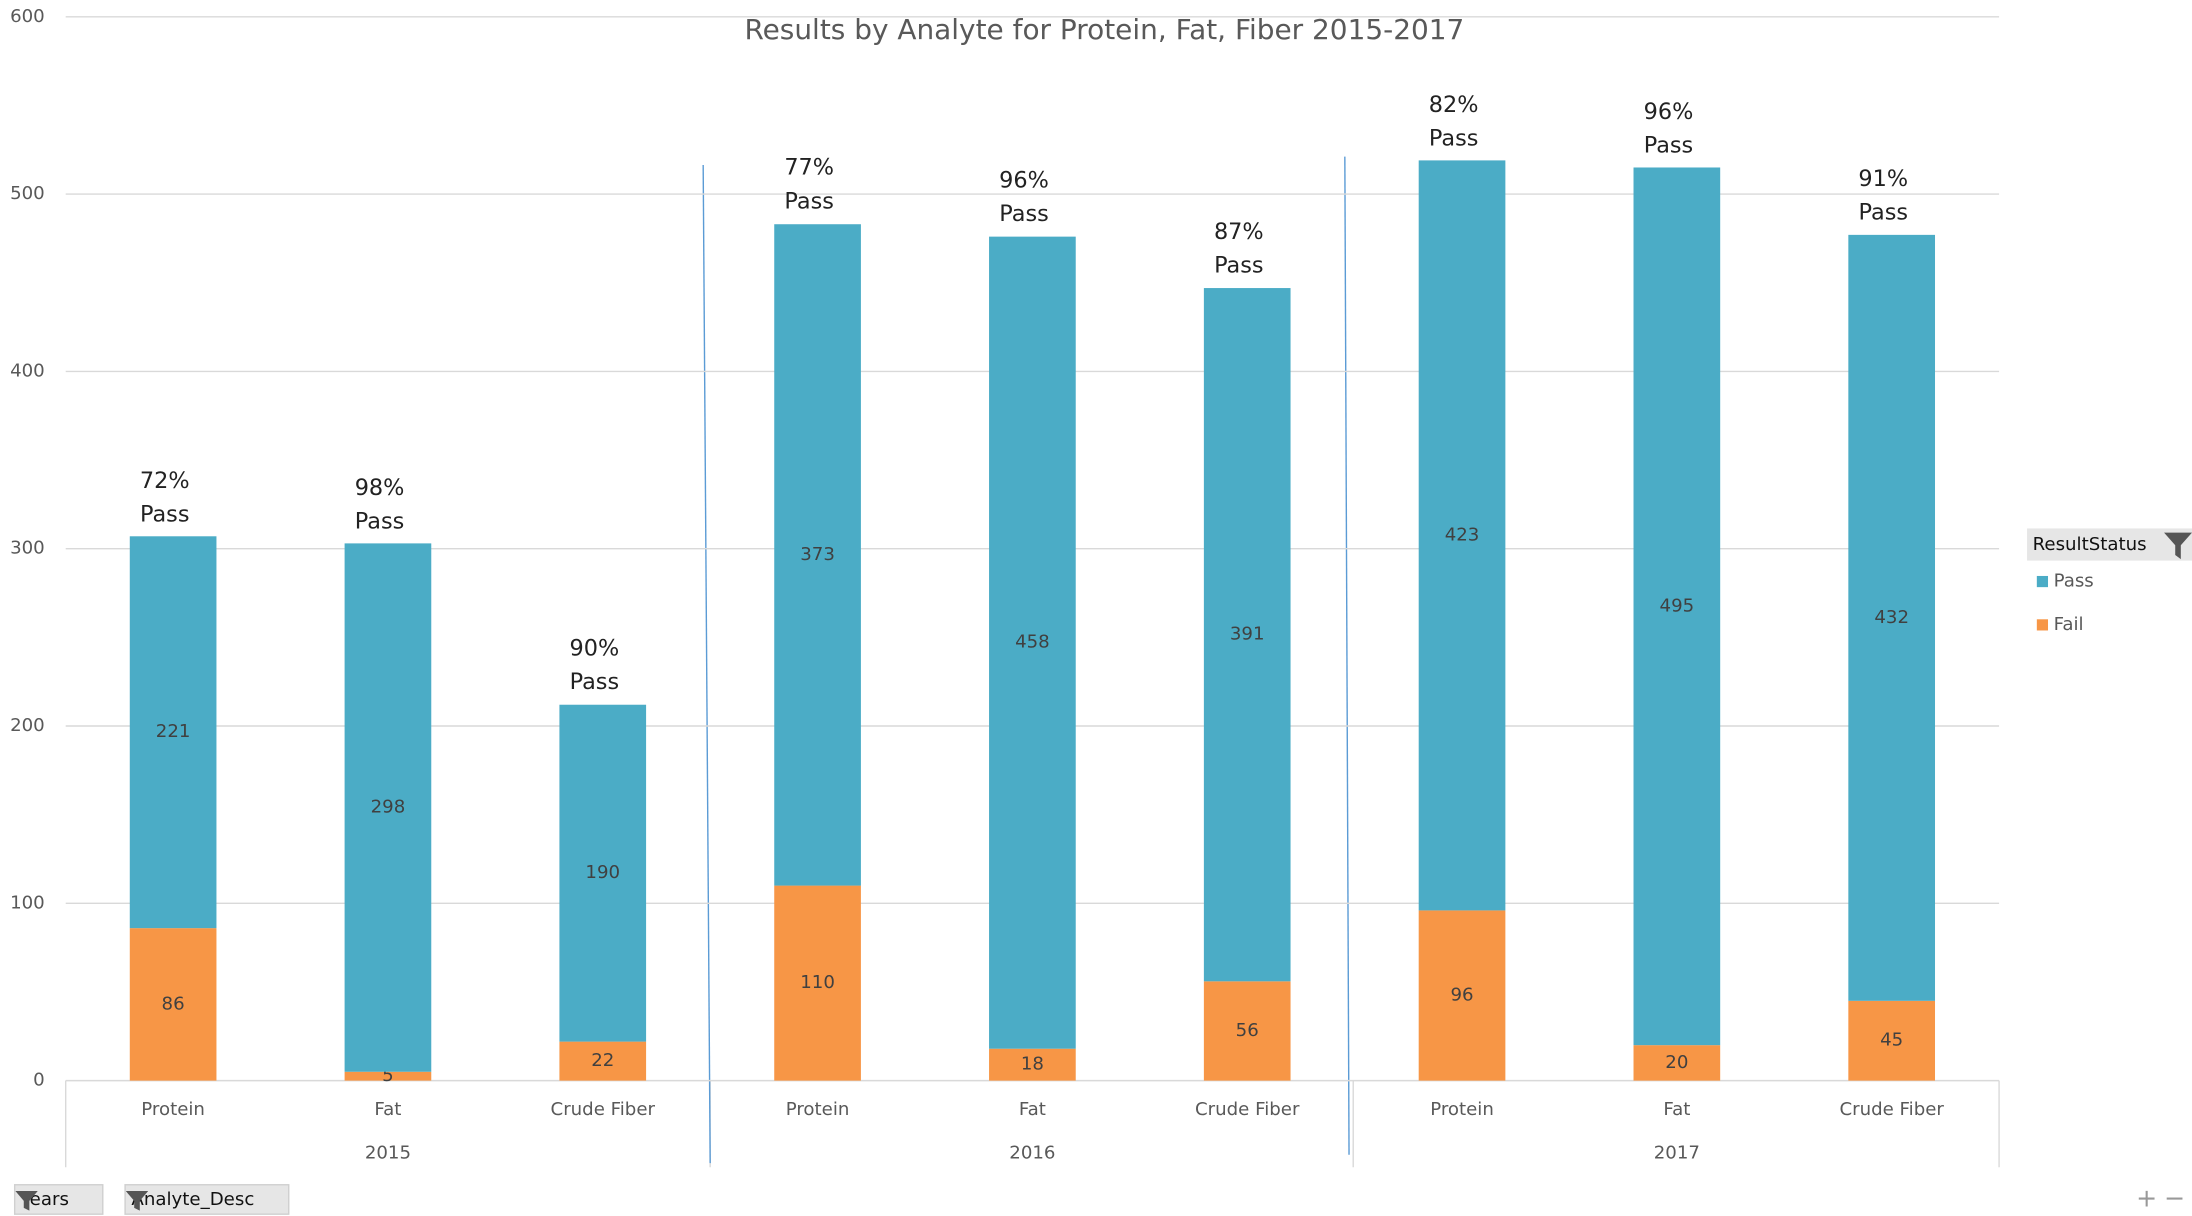  What do you see at coordinates (1677, 1152) in the screenshot?
I see `group-label: 2017` at bounding box center [1677, 1152].